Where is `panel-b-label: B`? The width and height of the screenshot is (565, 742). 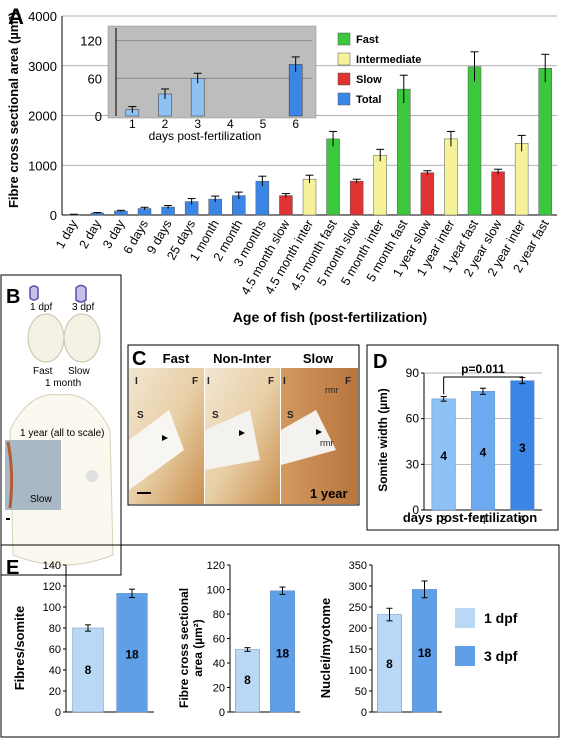
panel-b-label: B is located at coordinates (13, 297).